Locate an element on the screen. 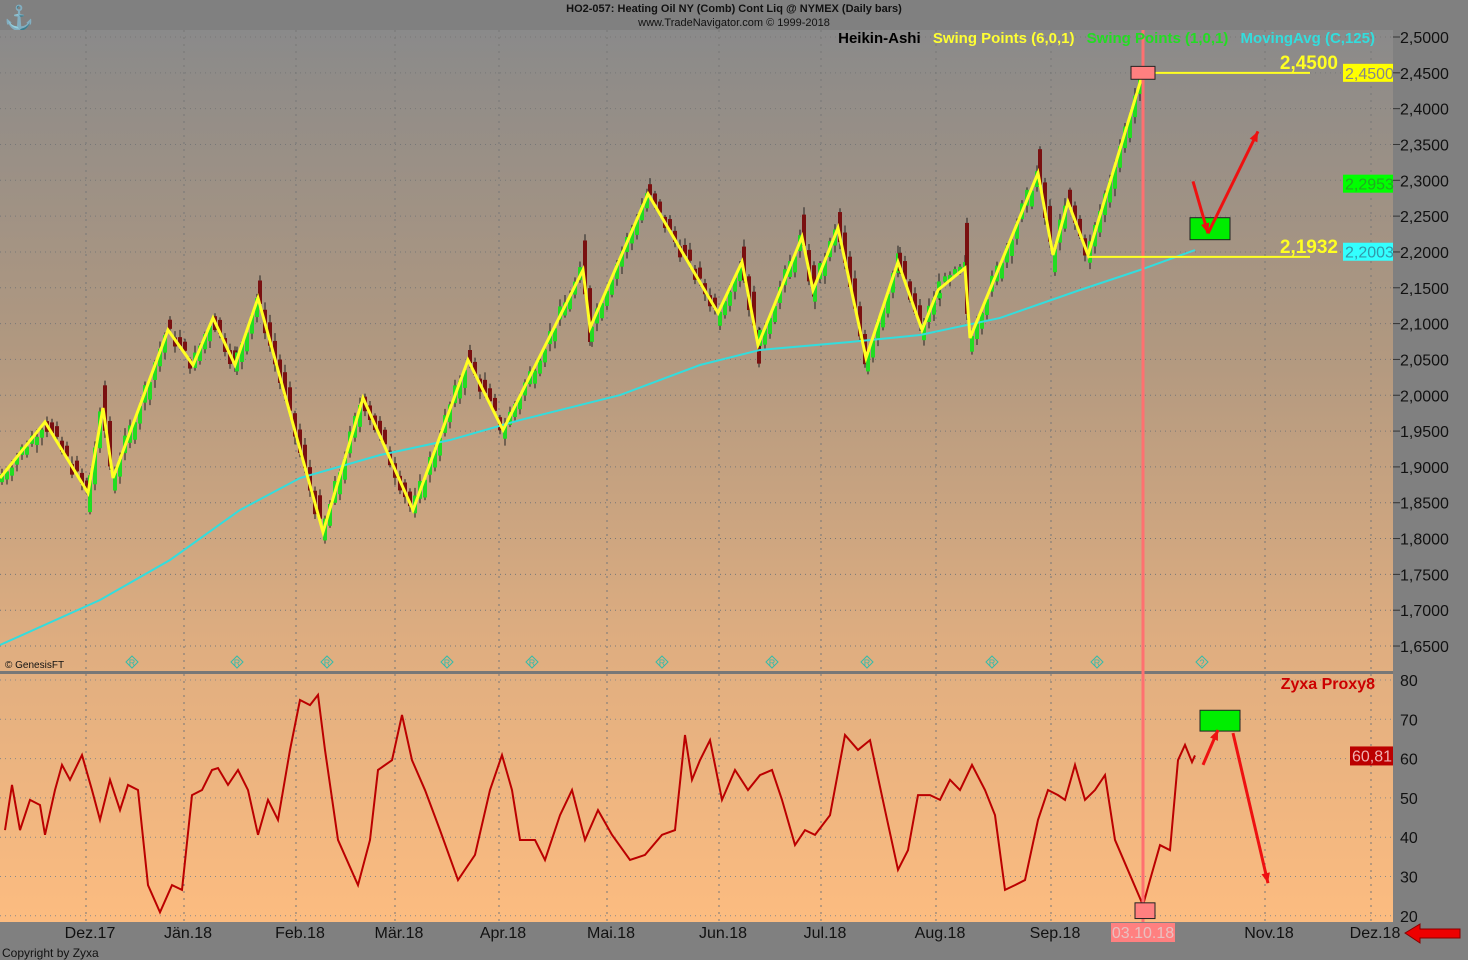 Image resolution: width=1468 pixels, height=960 pixels. scroll-right-arrow-icon is located at coordinates (1432, 933).